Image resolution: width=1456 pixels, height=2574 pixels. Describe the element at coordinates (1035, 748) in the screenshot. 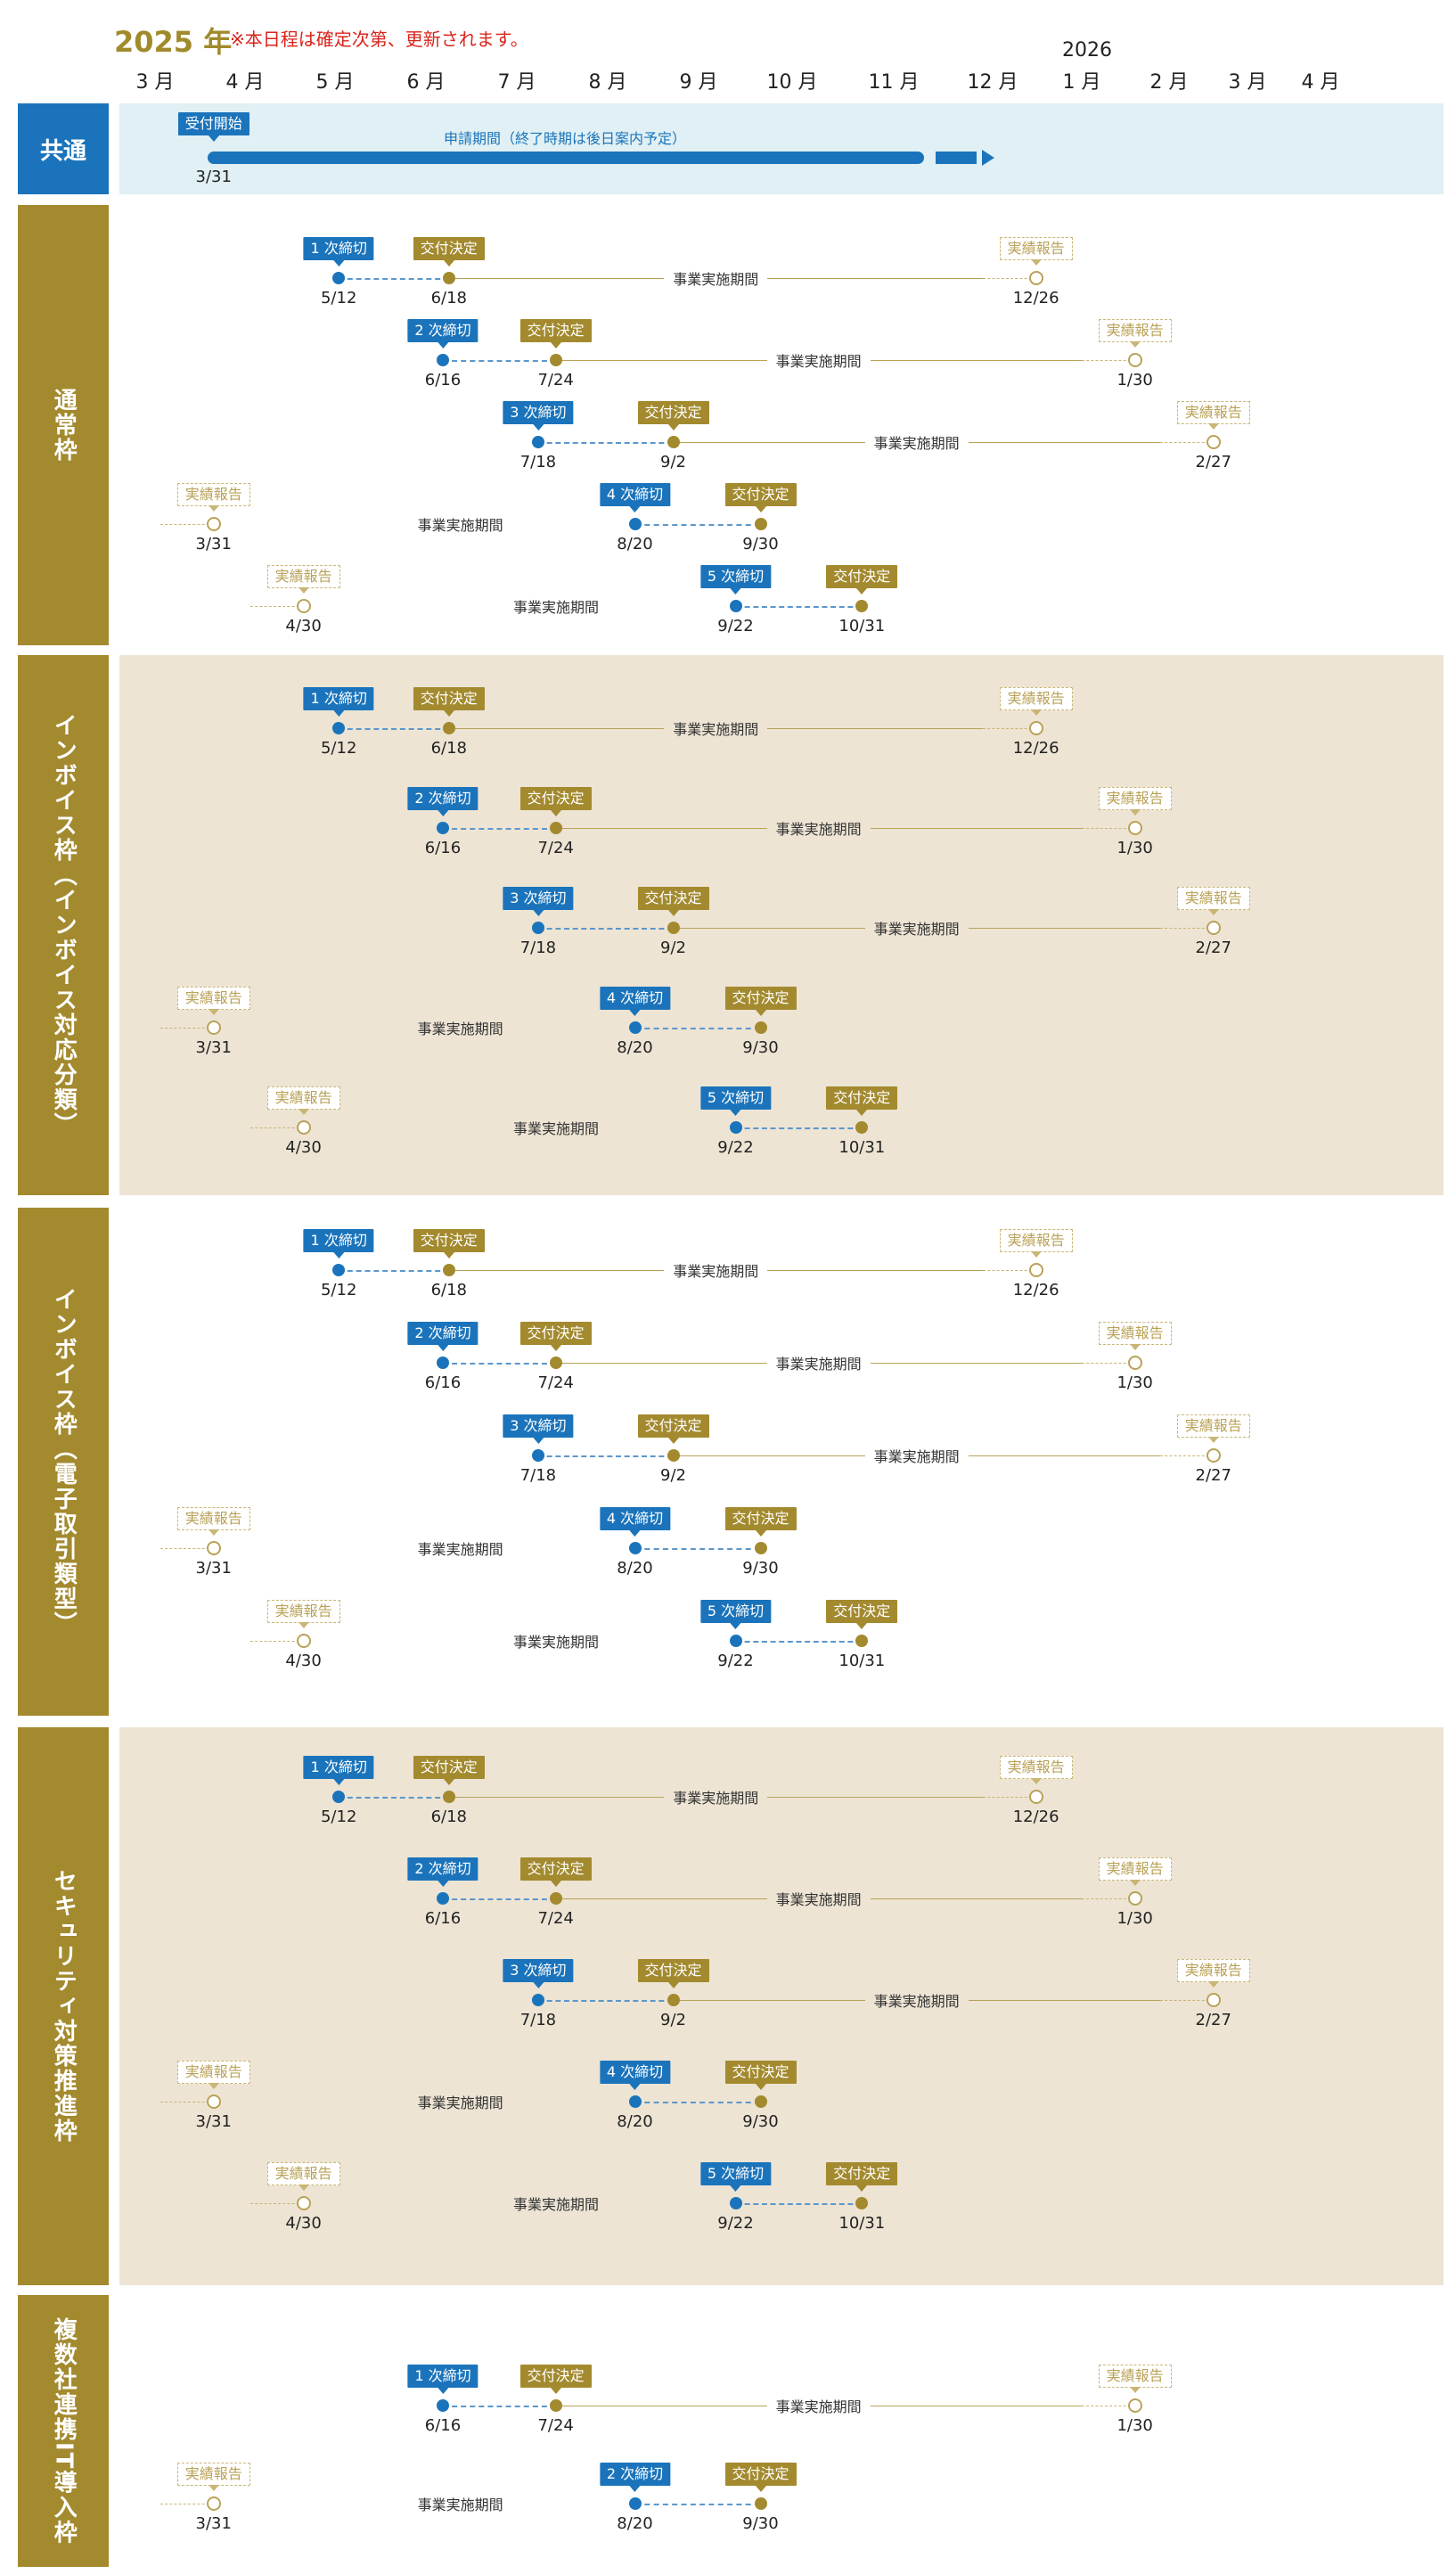

I see `report-date: 12/26` at that location.